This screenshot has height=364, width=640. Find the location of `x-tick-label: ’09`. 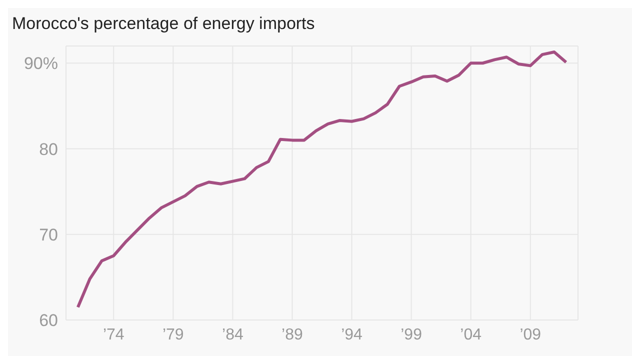

x-tick-label: ’09 is located at coordinates (531, 335).